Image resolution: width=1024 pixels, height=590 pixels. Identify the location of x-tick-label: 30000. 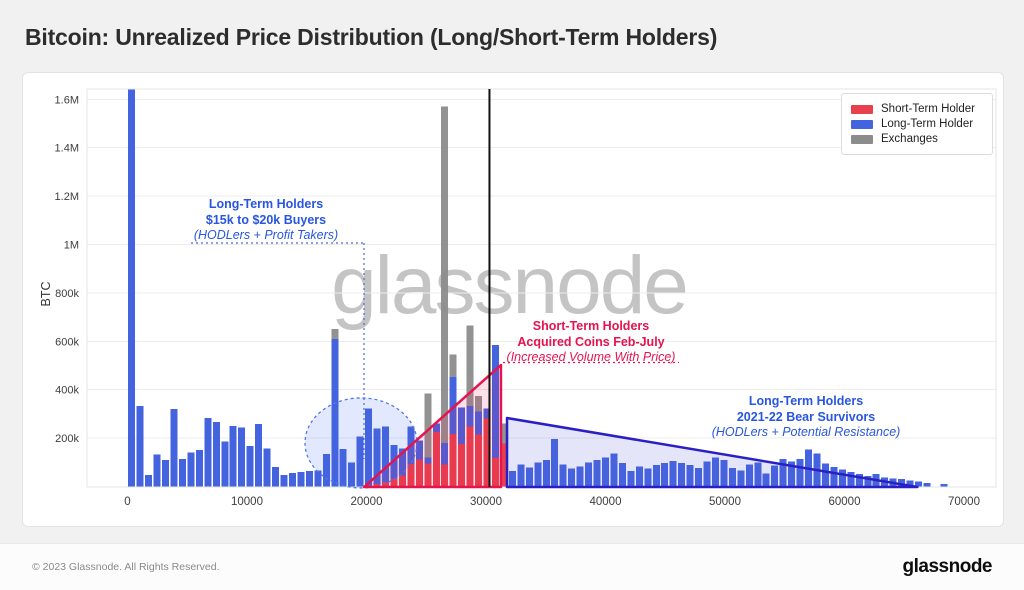
(486, 502).